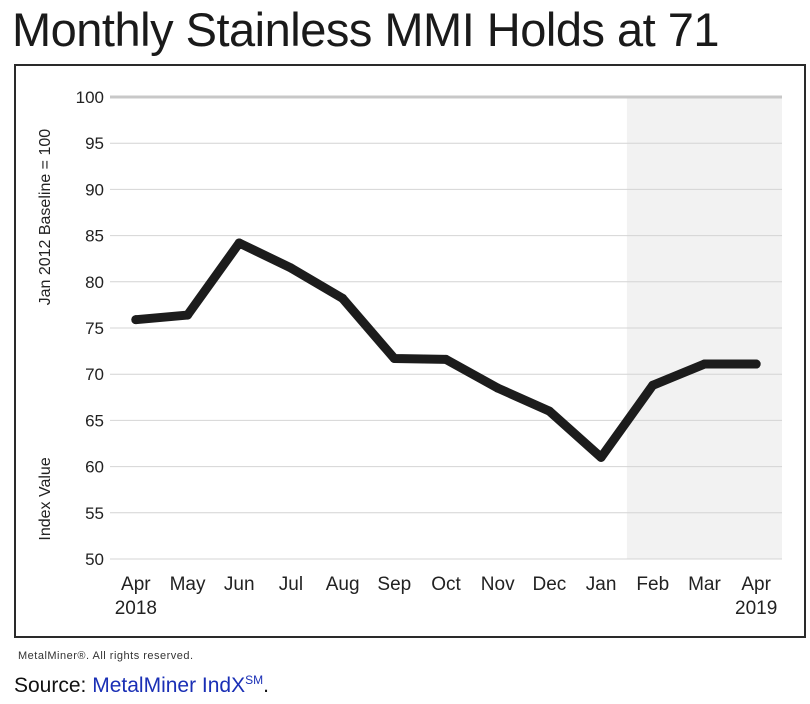 This screenshot has height=704, width=810. Describe the element at coordinates (394, 584) in the screenshot. I see `x-tick-label: Sep` at that location.